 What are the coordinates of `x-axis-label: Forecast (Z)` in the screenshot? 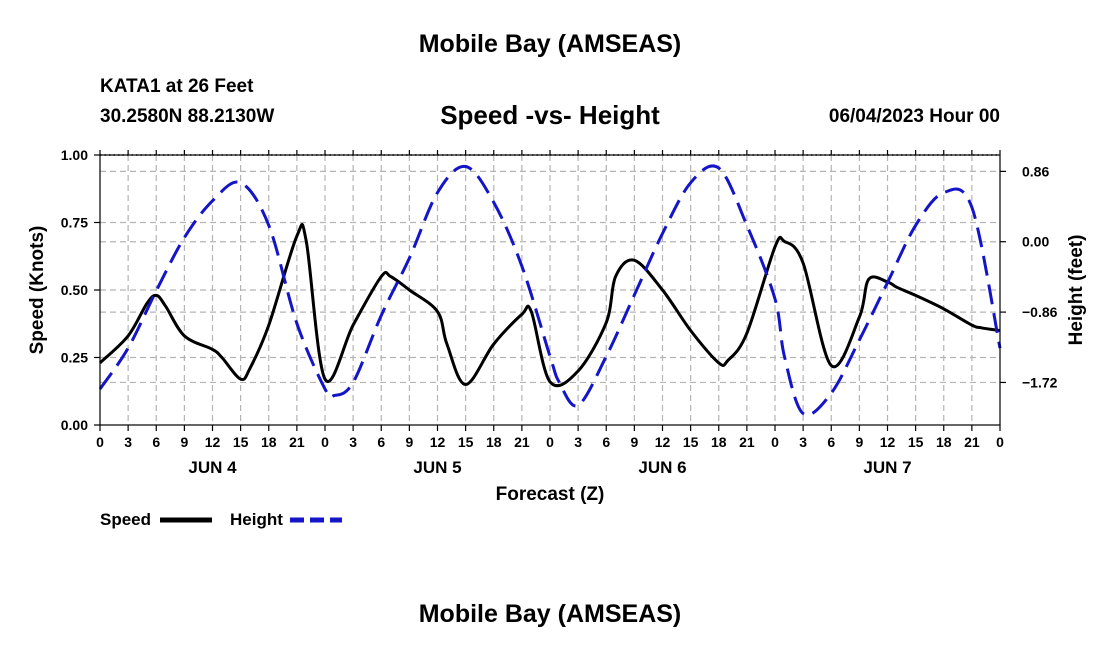 It's located at (550, 494).